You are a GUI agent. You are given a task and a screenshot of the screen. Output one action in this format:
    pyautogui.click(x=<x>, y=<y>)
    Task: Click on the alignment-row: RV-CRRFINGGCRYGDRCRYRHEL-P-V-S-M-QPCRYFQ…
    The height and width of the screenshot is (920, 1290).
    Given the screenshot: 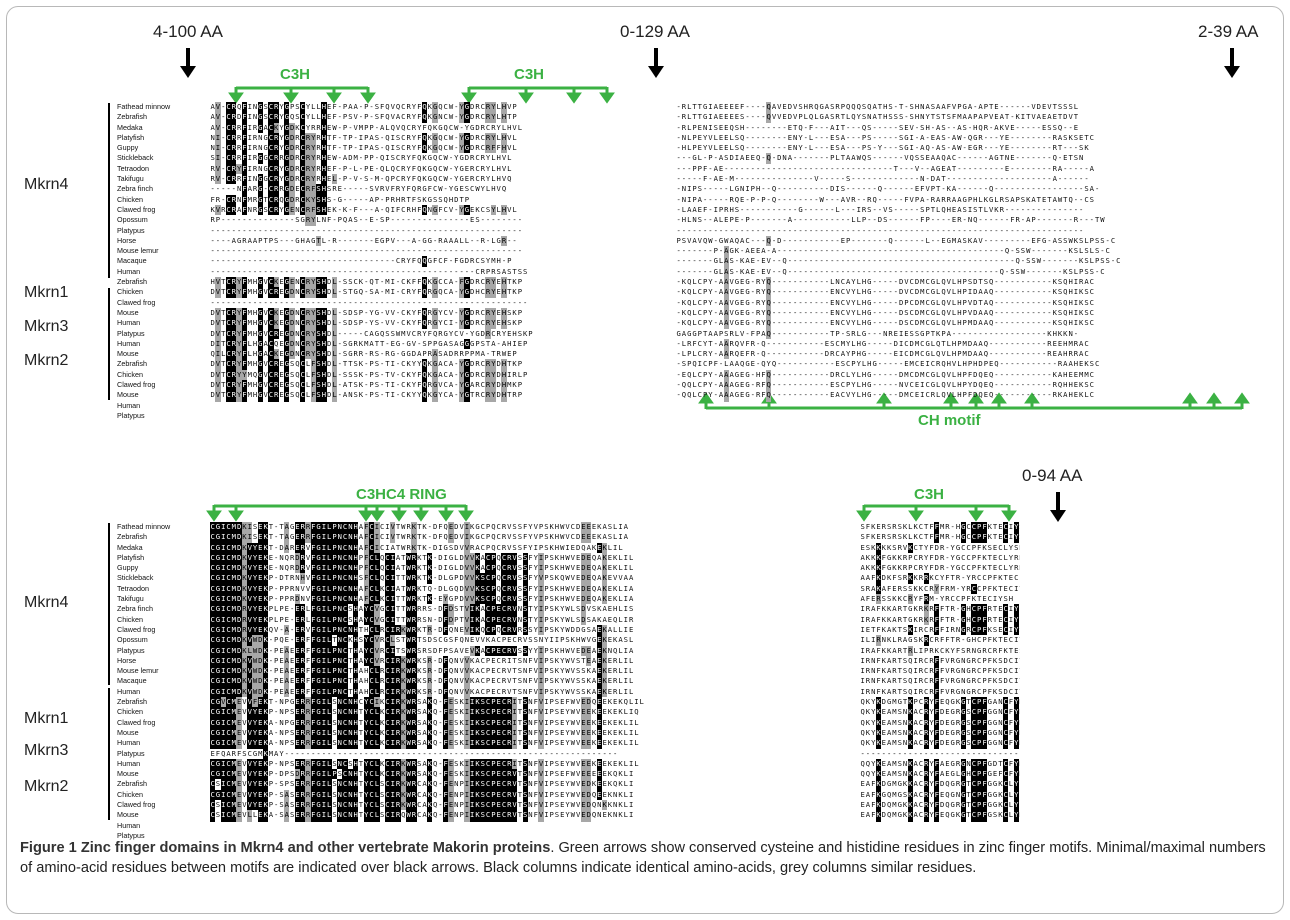 What is the action you would take?
    pyautogui.click(x=413, y=179)
    